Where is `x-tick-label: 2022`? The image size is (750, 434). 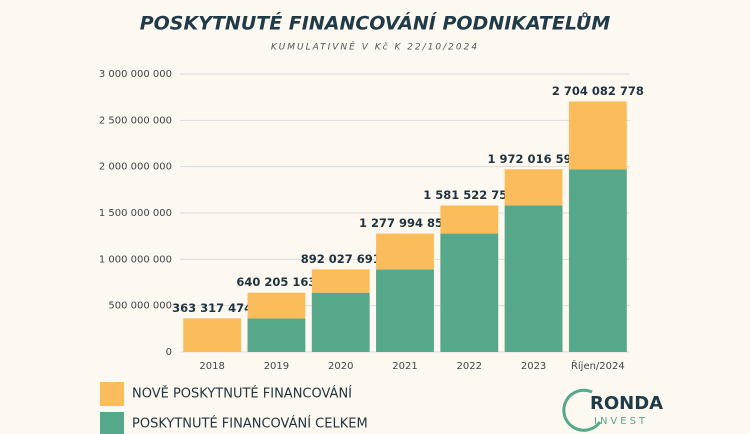 x-tick-label: 2022 is located at coordinates (469, 366).